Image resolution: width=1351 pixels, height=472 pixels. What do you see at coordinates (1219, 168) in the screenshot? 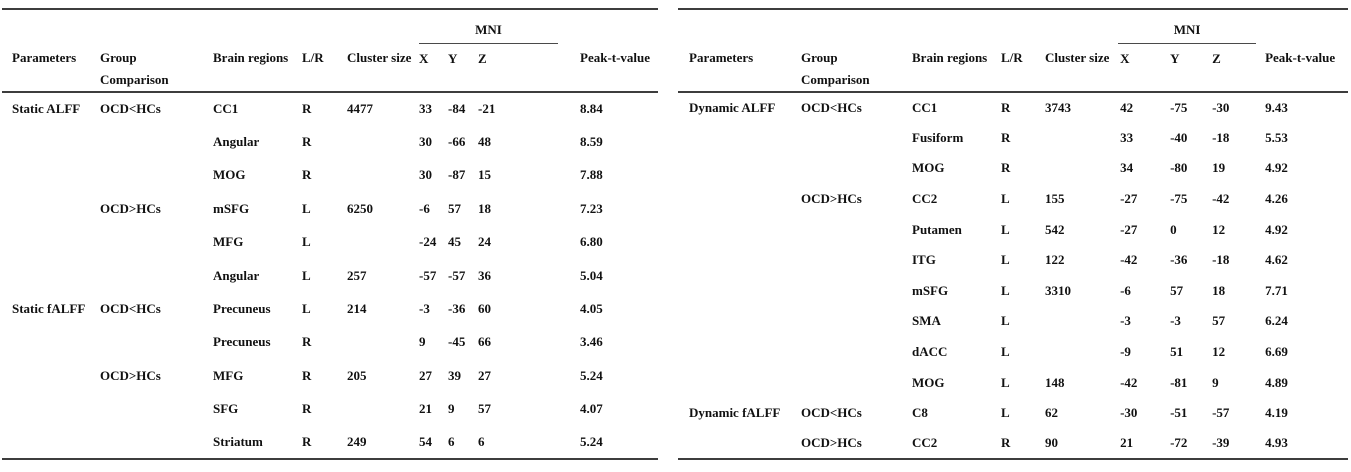
I see `cell-mni-z: 19` at bounding box center [1219, 168].